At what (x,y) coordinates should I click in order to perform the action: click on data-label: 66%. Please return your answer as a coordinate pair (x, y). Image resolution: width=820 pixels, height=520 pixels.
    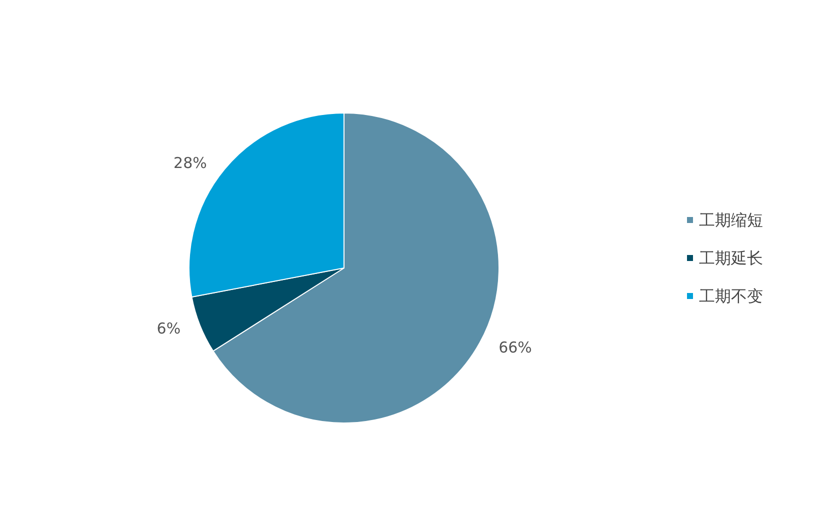
    Looking at the image, I should click on (515, 347).